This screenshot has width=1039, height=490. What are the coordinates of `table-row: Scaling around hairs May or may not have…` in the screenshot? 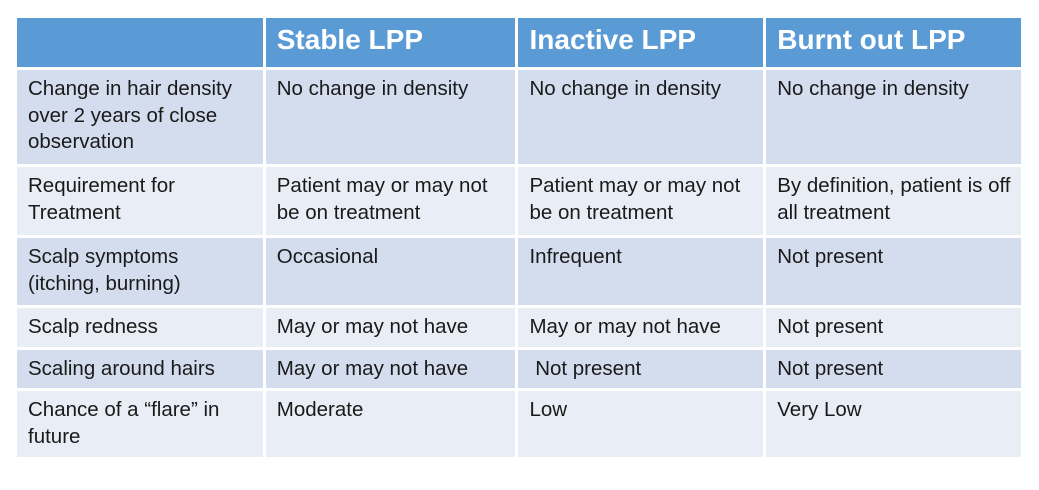 It's located at (519, 369).